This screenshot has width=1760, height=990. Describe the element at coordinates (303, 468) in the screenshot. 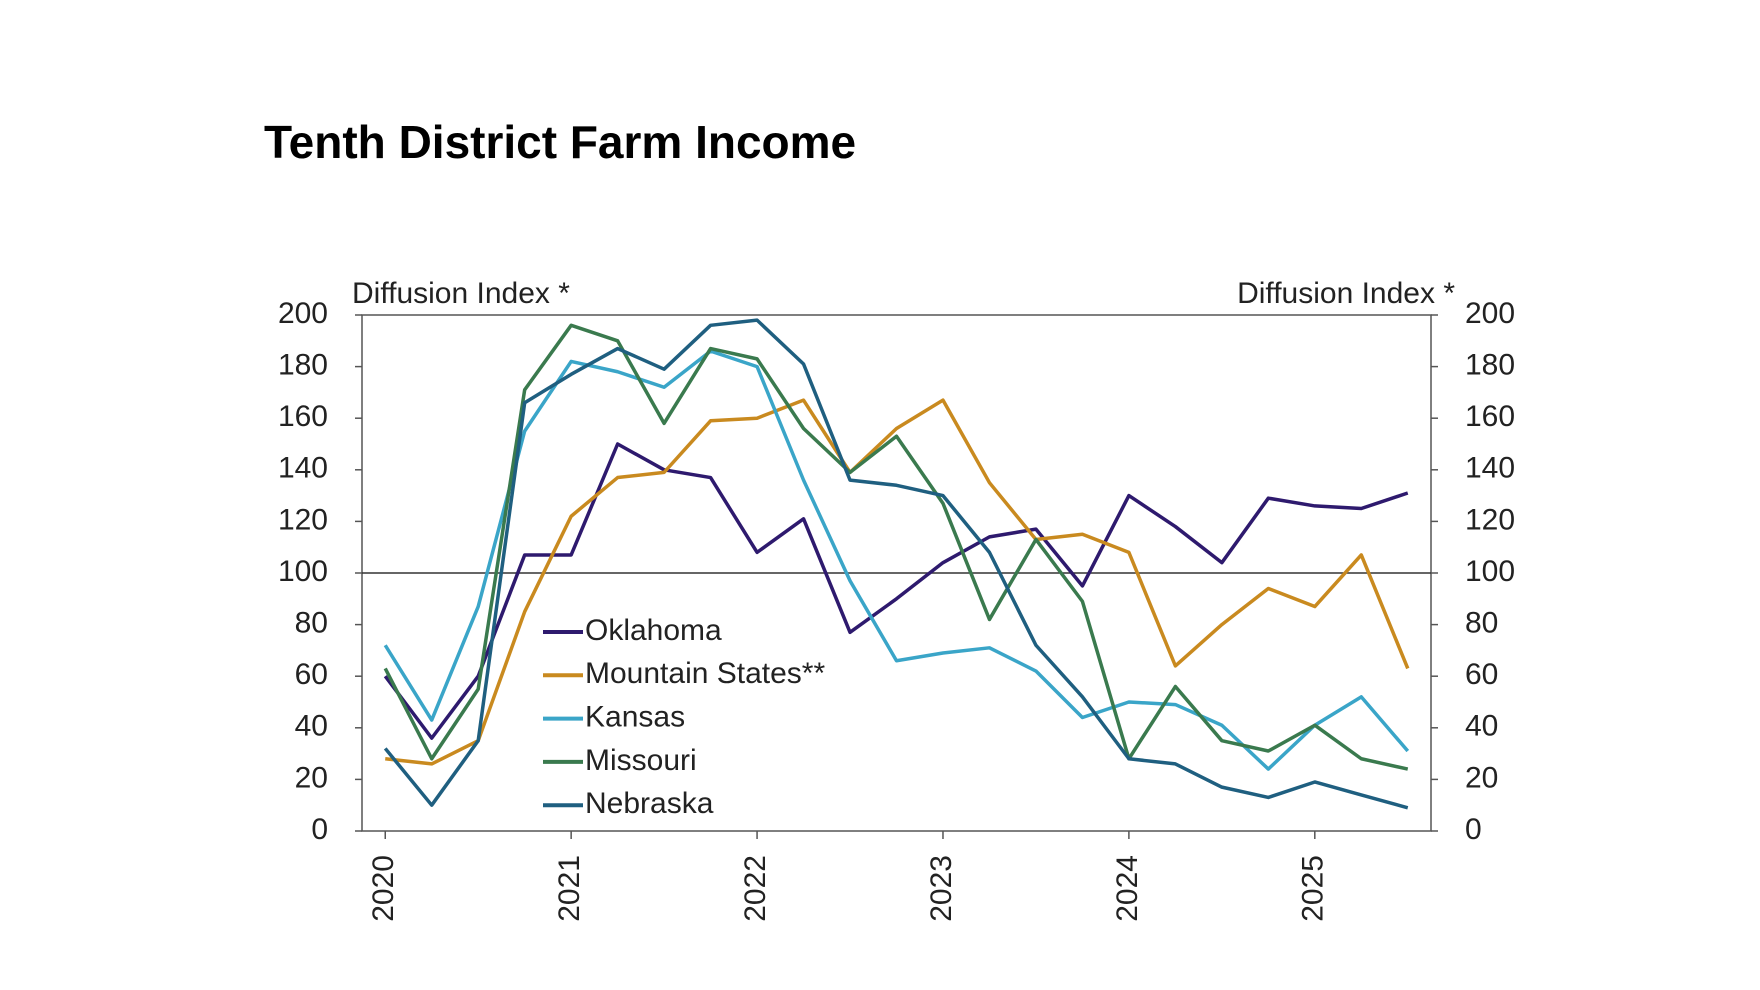

I see `y-tick-label: 140` at that location.